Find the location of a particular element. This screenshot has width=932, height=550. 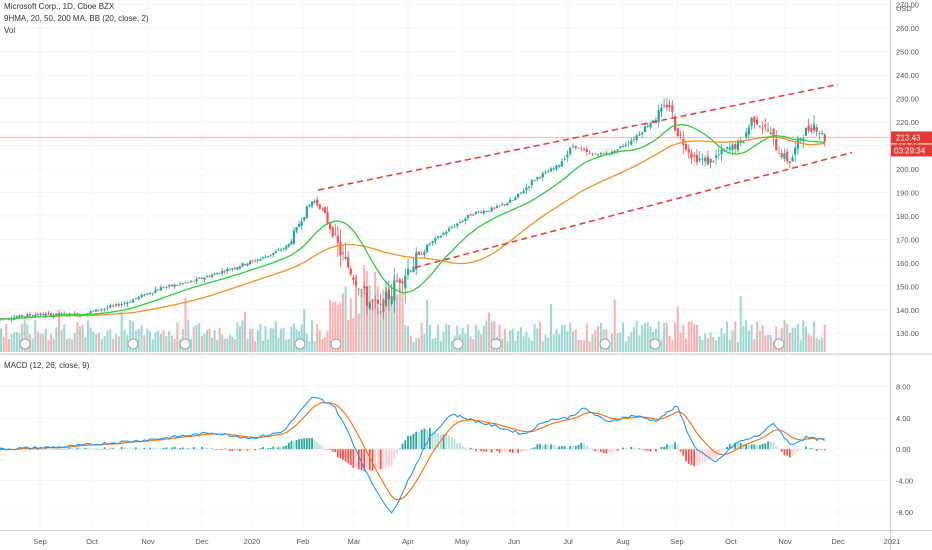

price-tick-label: 220.00 is located at coordinates (907, 122).